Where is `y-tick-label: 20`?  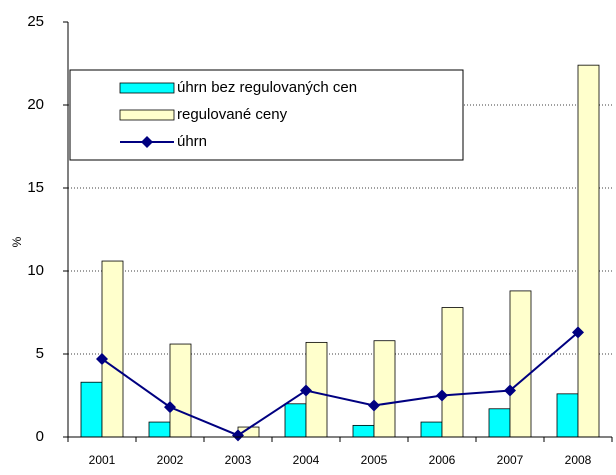
y-tick-label: 20 is located at coordinates (35, 104).